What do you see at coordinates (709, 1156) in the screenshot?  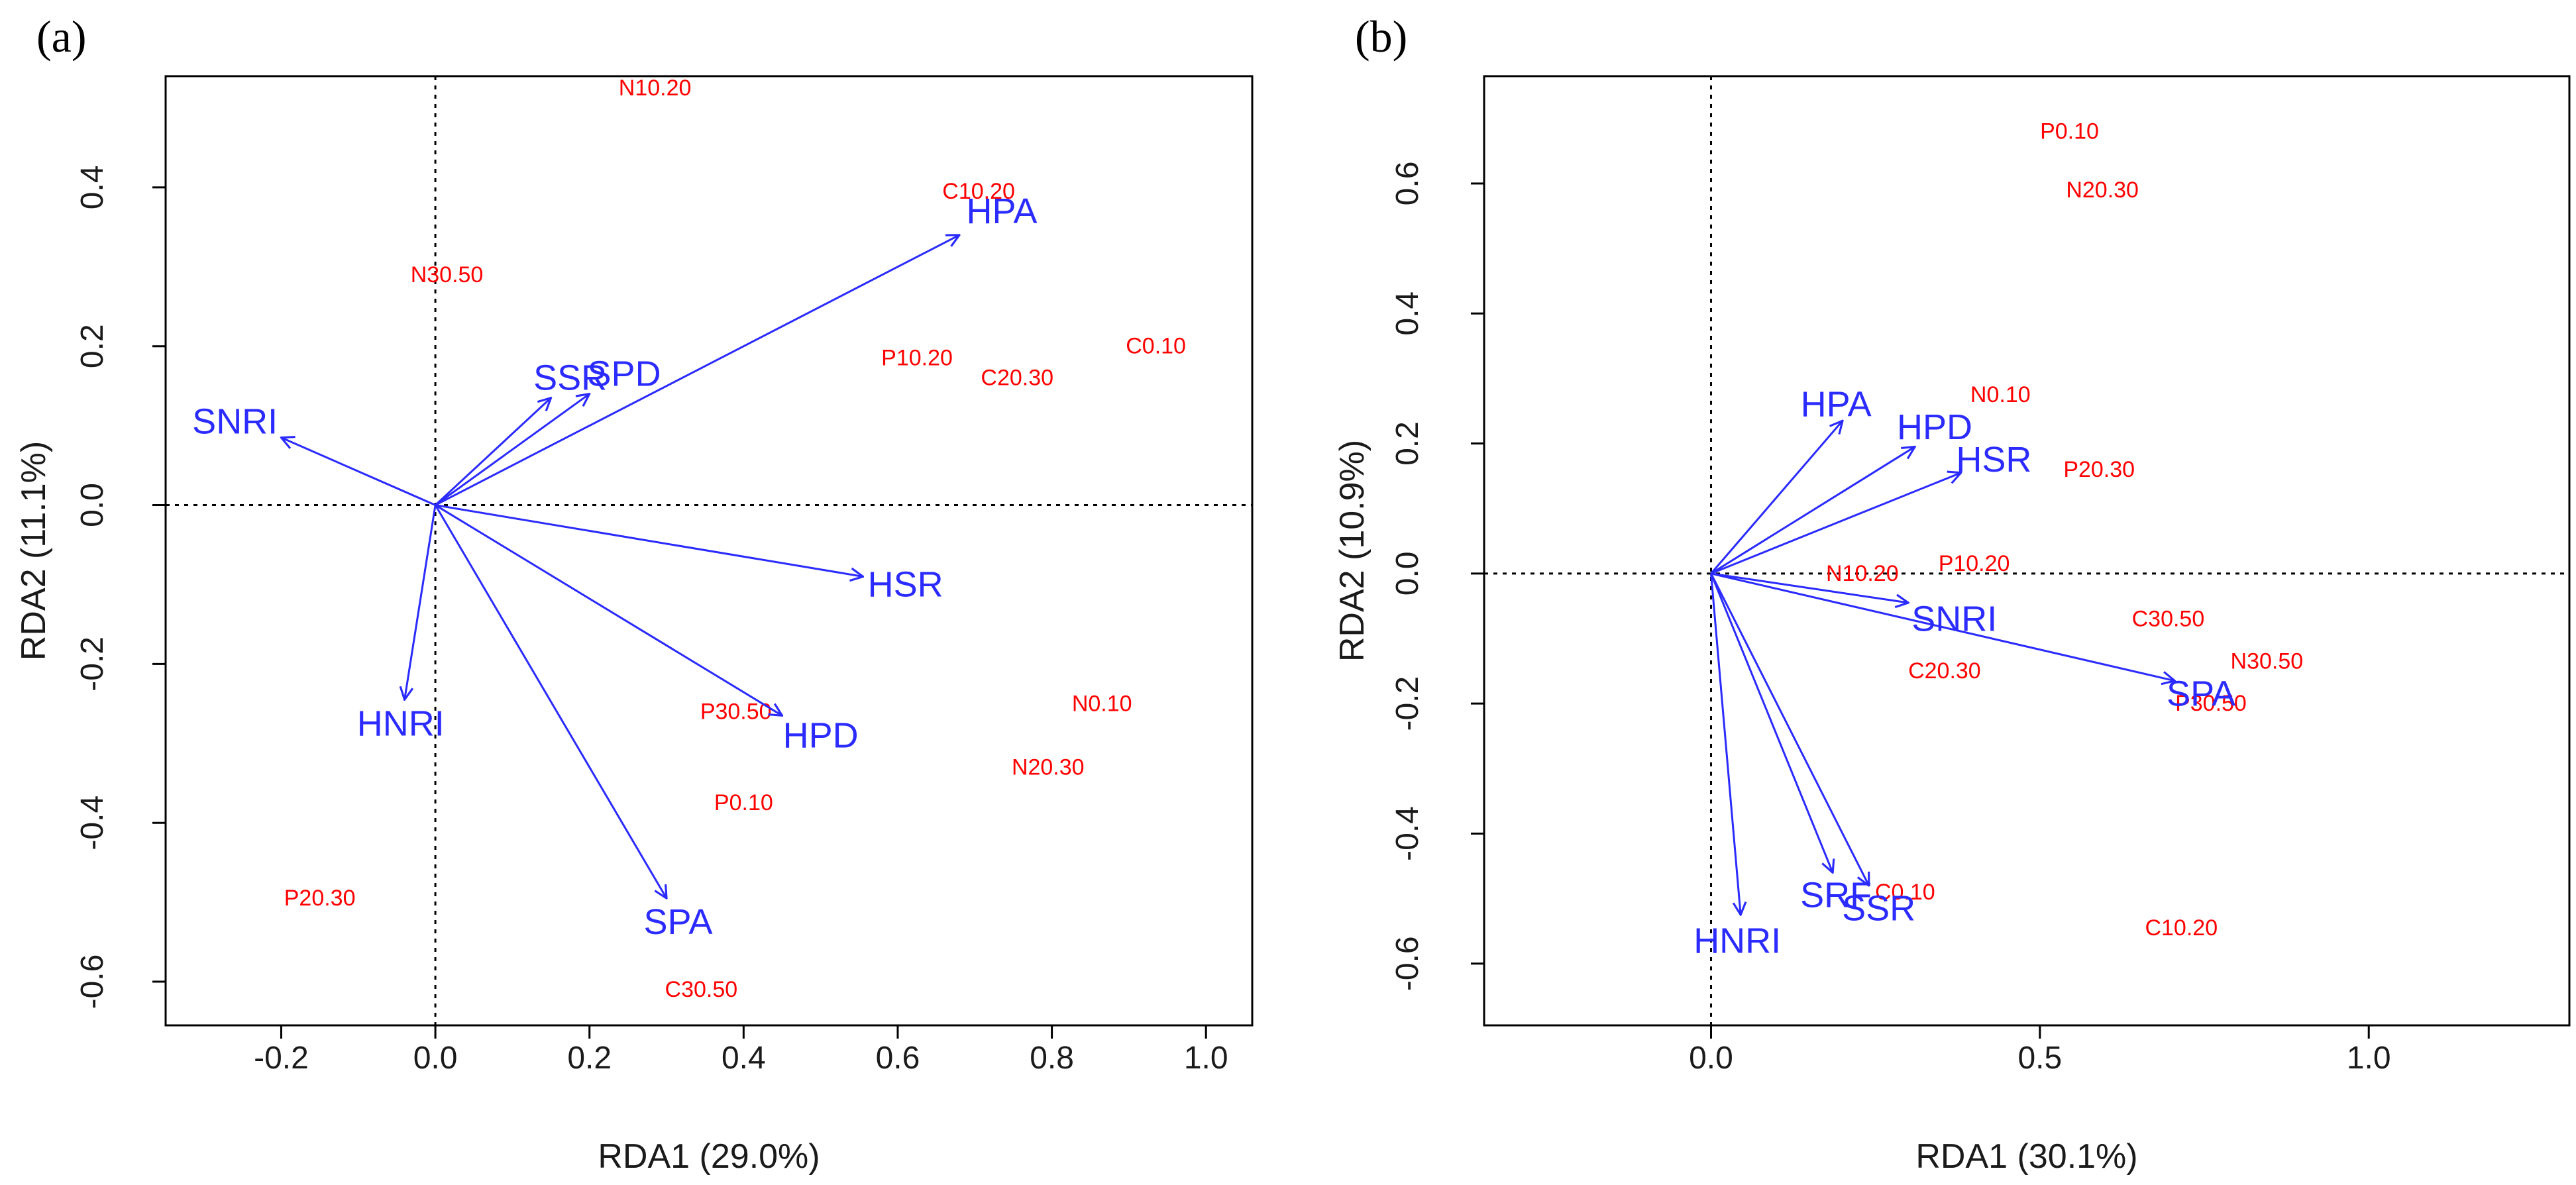 I see `x-axis-title: RDA1 (29.0%)` at bounding box center [709, 1156].